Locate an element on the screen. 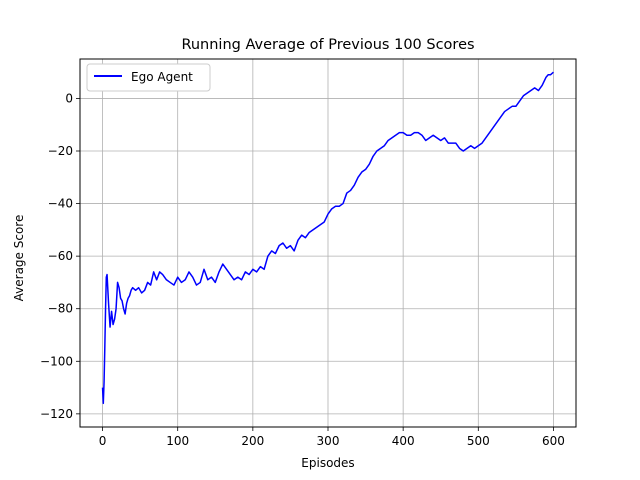  x-tick-label: 500 is located at coordinates (478, 441).